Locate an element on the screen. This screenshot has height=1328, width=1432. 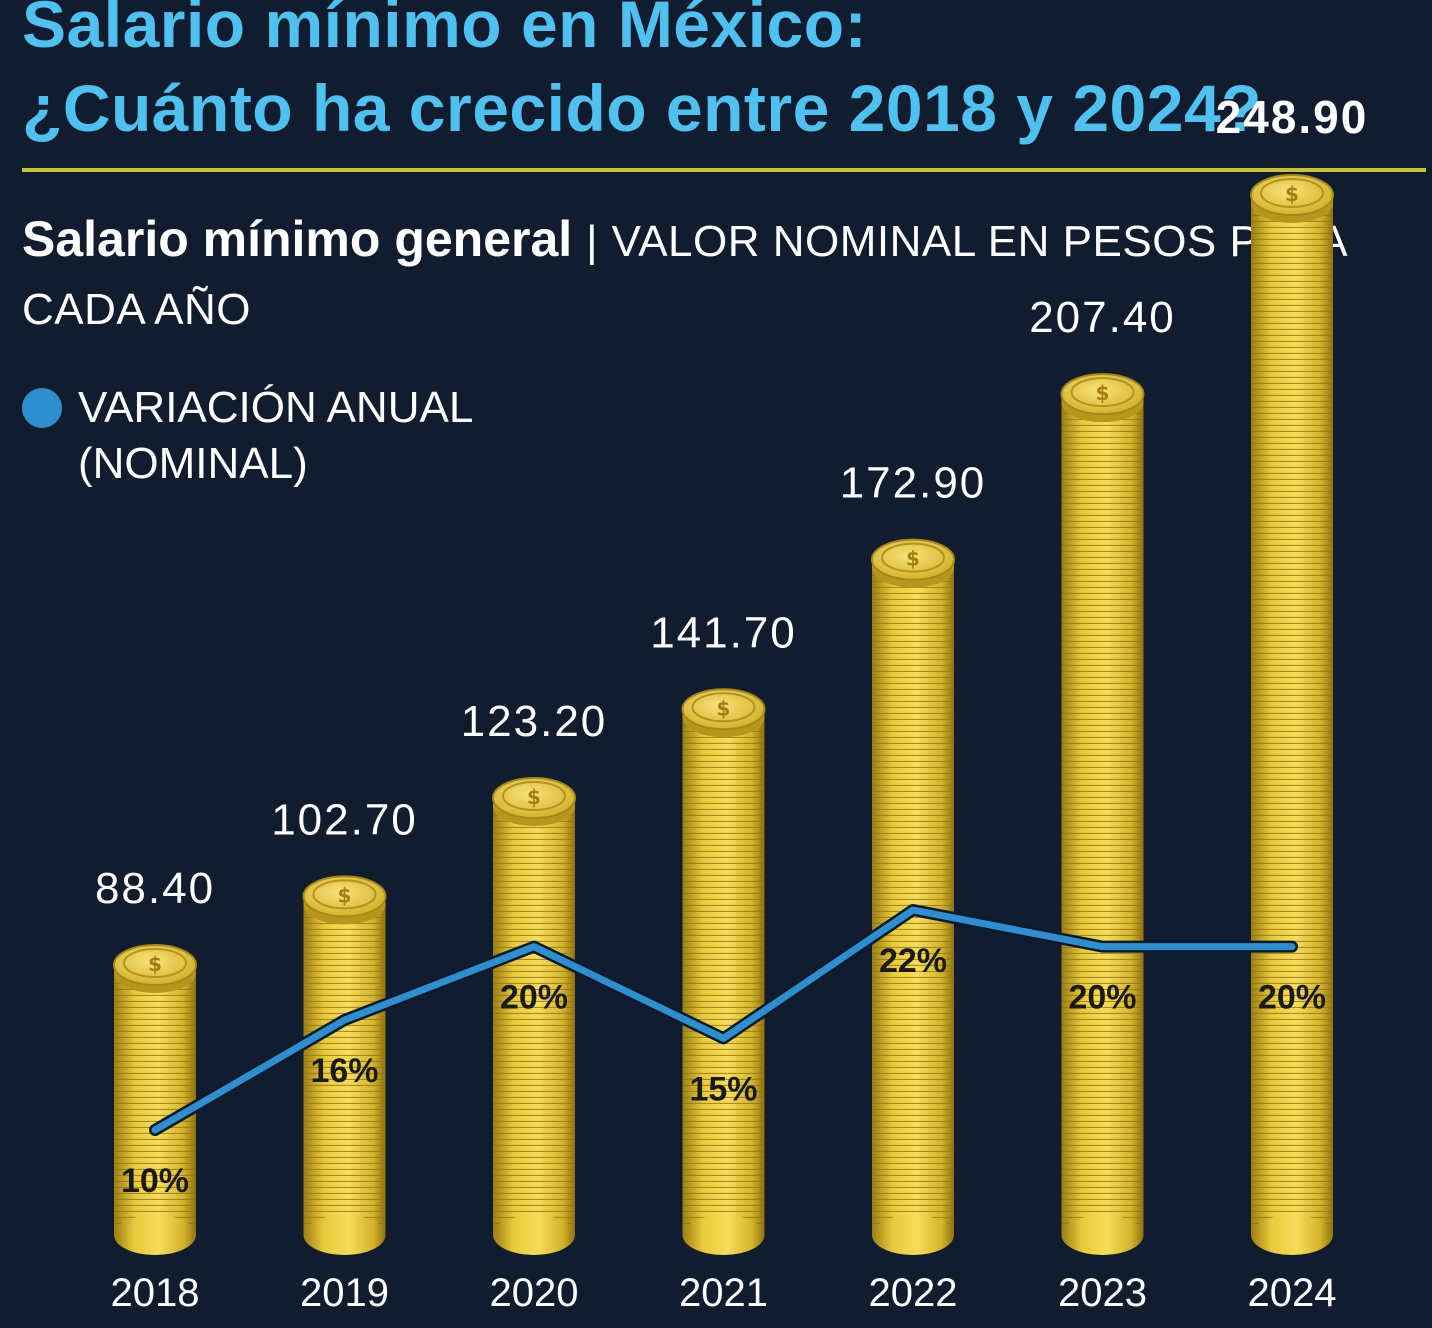
year-tick-label: 2023 is located at coordinates (1102, 1293).